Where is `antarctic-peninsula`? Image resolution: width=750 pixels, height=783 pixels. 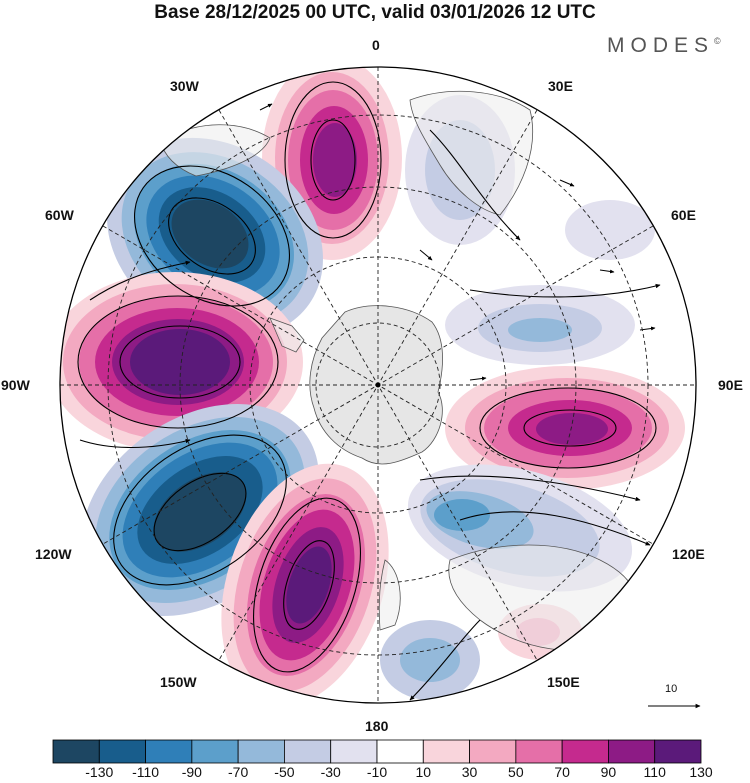
antarctic-peninsula is located at coordinates (287, 335).